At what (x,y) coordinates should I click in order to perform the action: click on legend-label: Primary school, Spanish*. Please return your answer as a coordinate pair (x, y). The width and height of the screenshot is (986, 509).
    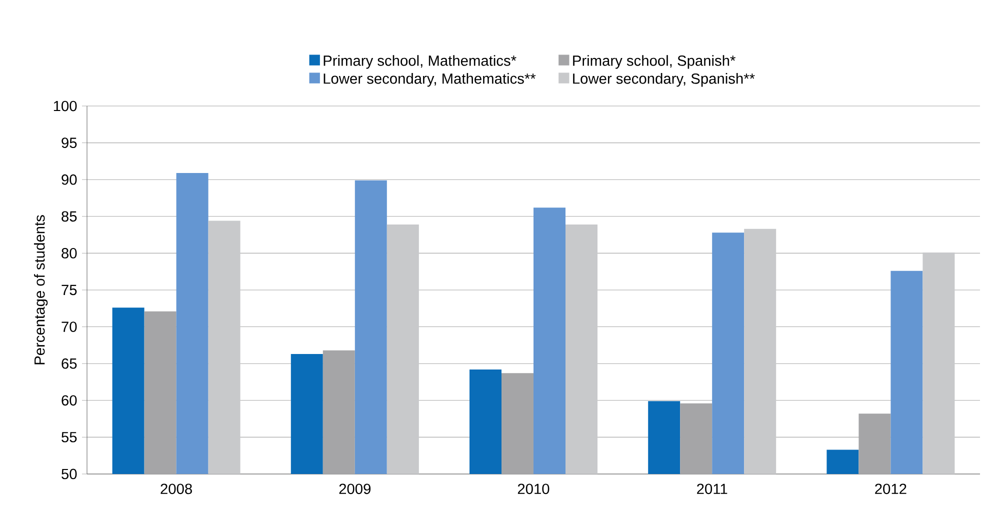
    Looking at the image, I should click on (654, 62).